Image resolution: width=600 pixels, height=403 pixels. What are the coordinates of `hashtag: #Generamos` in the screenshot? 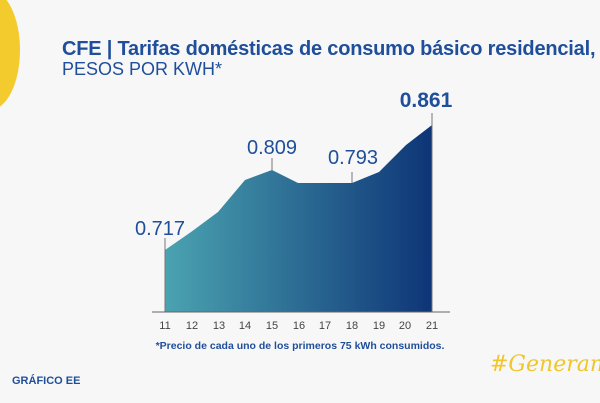 It's located at (545, 364).